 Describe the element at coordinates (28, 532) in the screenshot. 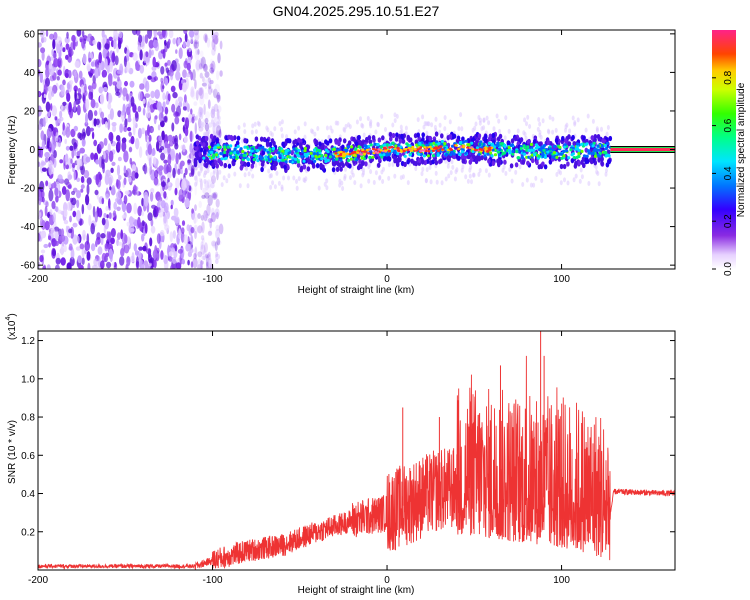

I see `snr-ytick-label: 0.2` at that location.